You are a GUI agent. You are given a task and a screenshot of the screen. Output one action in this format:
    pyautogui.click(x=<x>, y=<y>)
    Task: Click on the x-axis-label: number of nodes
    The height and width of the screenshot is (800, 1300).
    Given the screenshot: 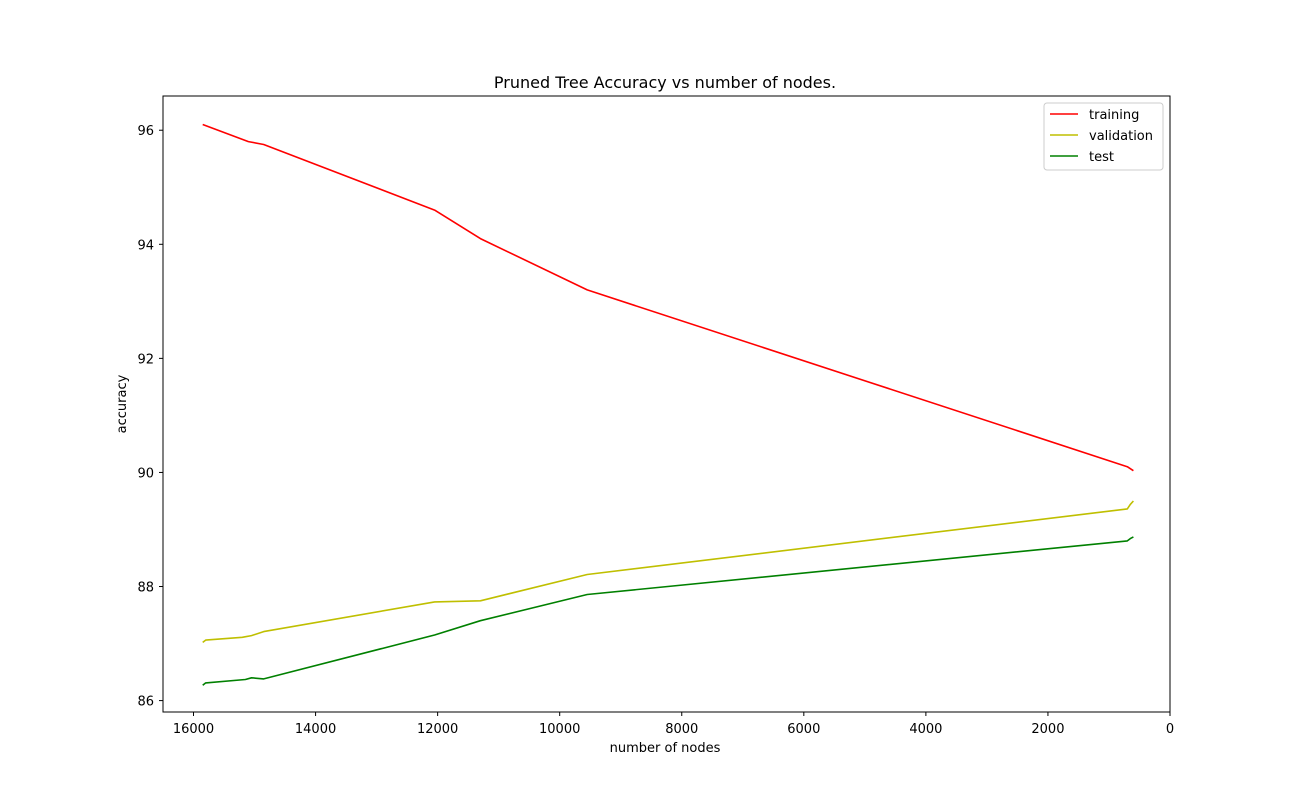 What is the action you would take?
    pyautogui.click(x=665, y=748)
    